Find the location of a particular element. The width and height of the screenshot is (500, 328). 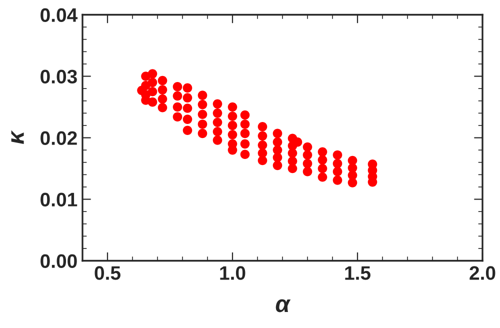

y-tick-label: 0.01 is located at coordinates (59, 199).